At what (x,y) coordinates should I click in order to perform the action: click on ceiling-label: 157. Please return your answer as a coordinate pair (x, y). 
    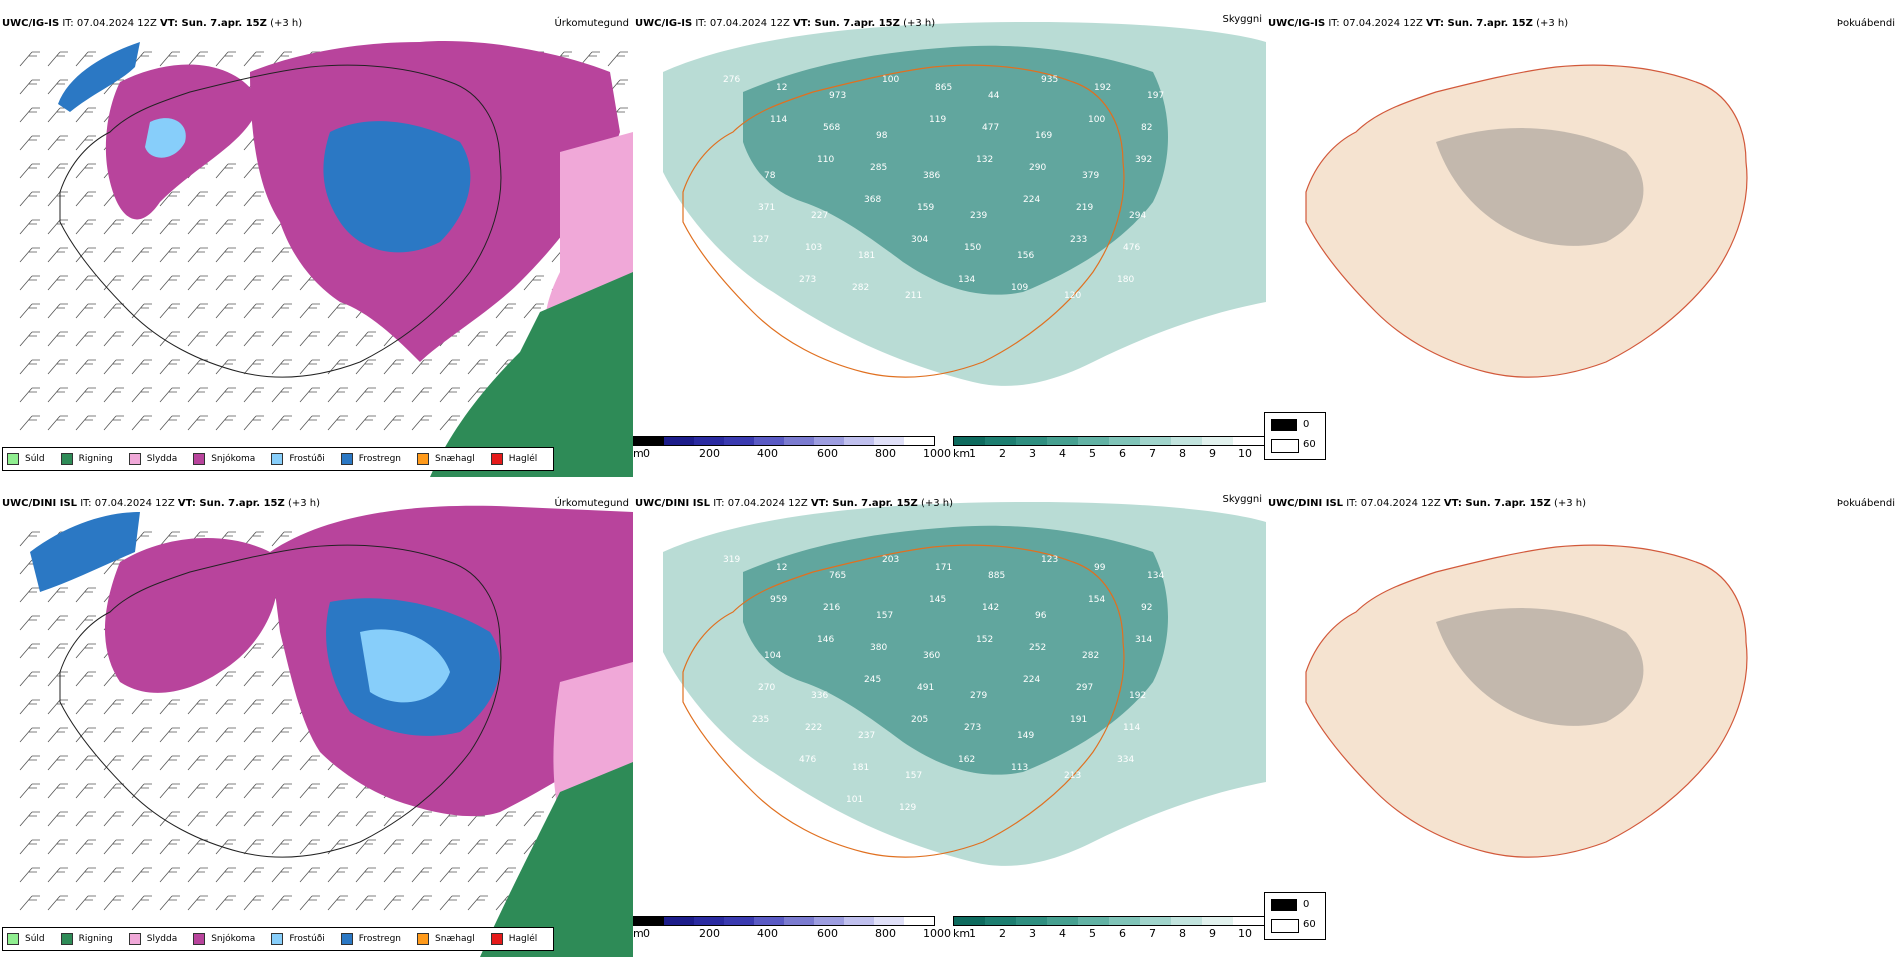
    Looking at the image, I should click on (884, 616).